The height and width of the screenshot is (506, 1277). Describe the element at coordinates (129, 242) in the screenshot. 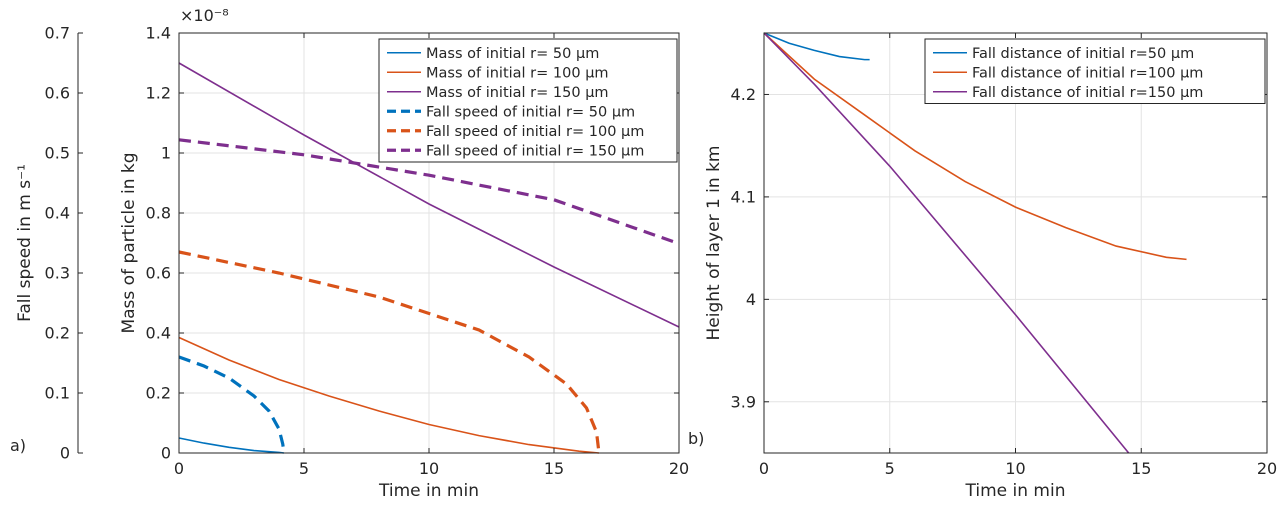

I see `panel-a-y-label: Mass of particle in kg` at that location.